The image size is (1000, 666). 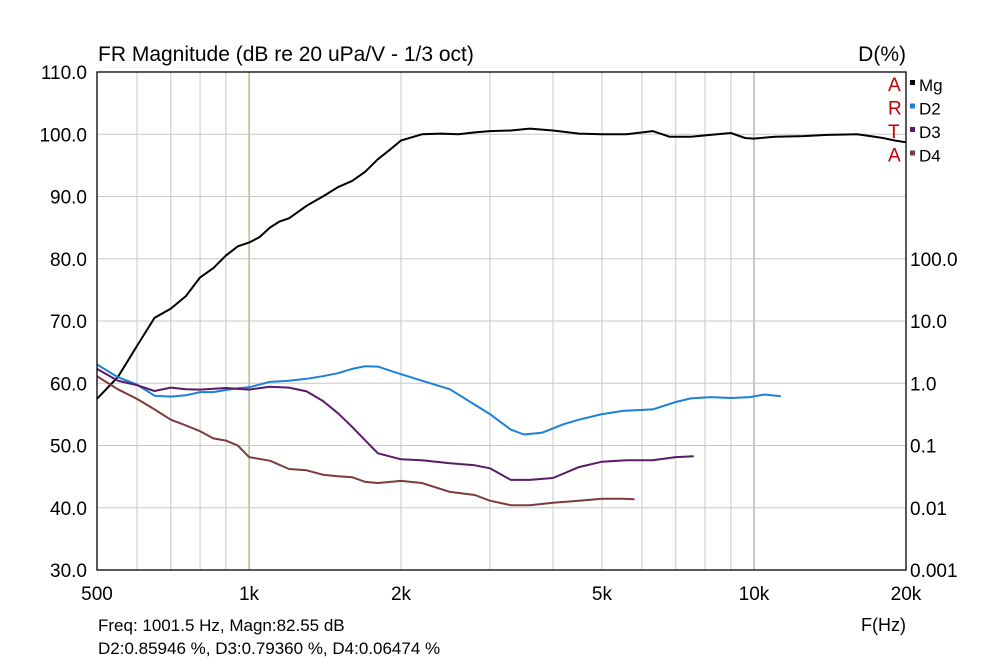 What do you see at coordinates (934, 571) in the screenshot?
I see `right-y-tick-label: 0.001` at bounding box center [934, 571].